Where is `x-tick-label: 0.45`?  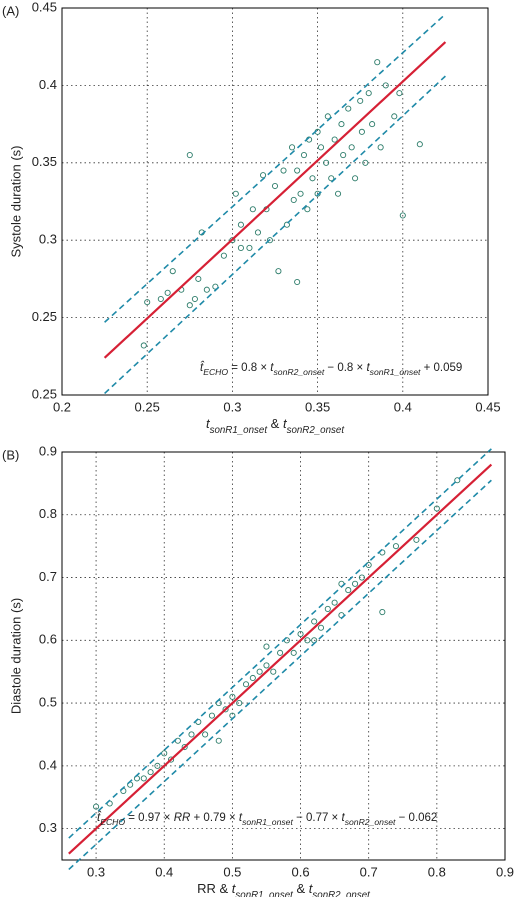 x-tick-label: 0.45 is located at coordinates (487, 406).